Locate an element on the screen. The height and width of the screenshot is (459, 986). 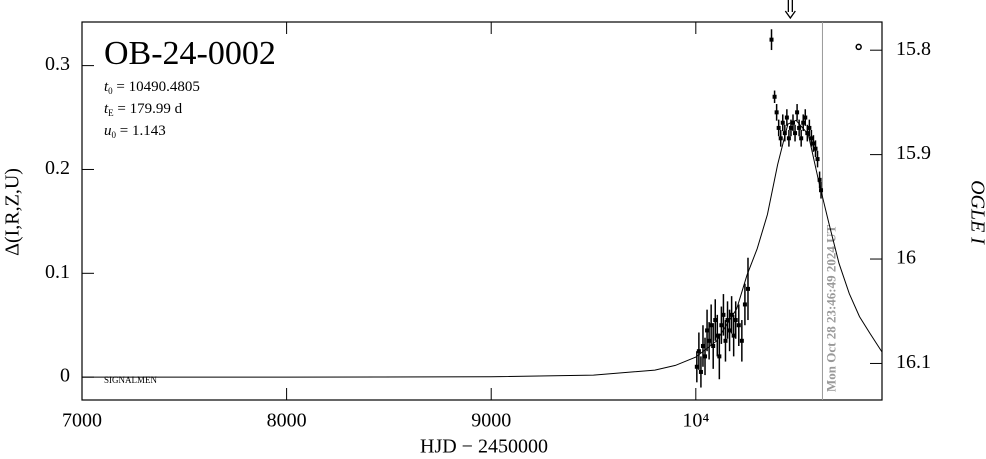
y-tick-label: 0.3 is located at coordinates (57, 64).